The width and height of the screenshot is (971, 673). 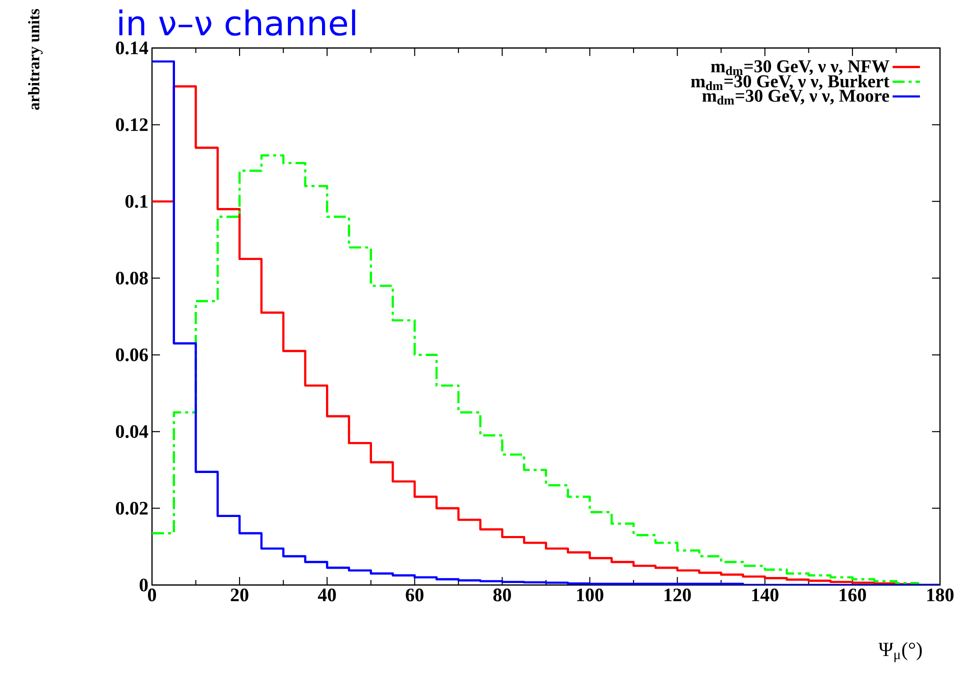 What do you see at coordinates (132, 508) in the screenshot?
I see `y-tick-label: 0.02` at bounding box center [132, 508].